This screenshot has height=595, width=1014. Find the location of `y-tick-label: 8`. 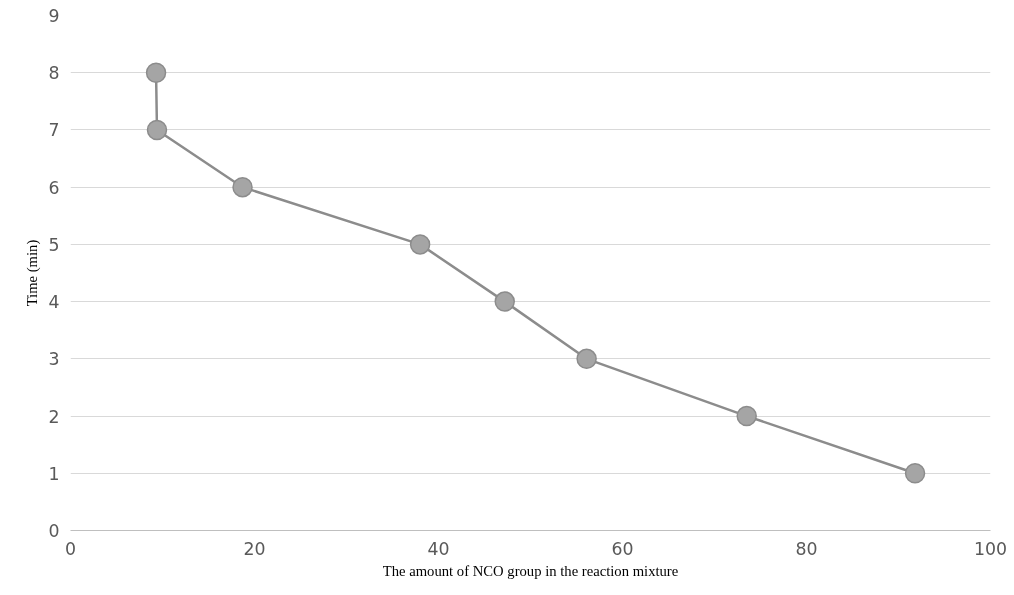

y-tick-label: 8 is located at coordinates (54, 73).